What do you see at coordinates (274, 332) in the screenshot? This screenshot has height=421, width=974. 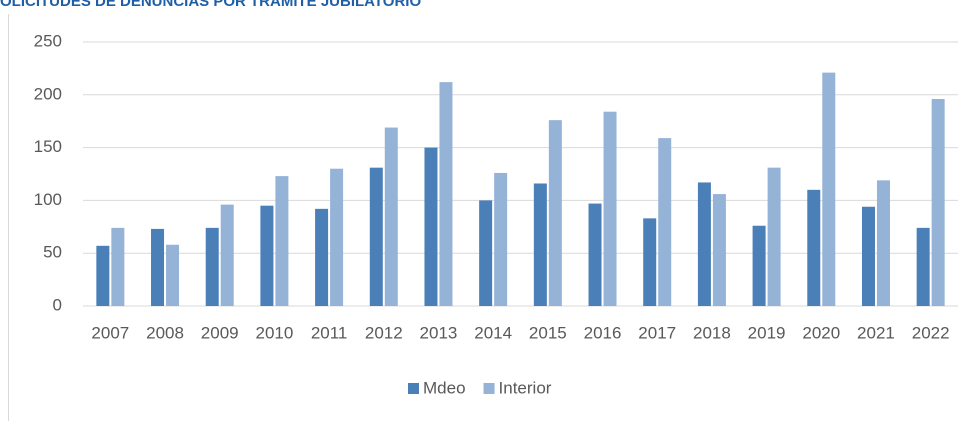 I see `x-tick-label: 2010` at bounding box center [274, 332].